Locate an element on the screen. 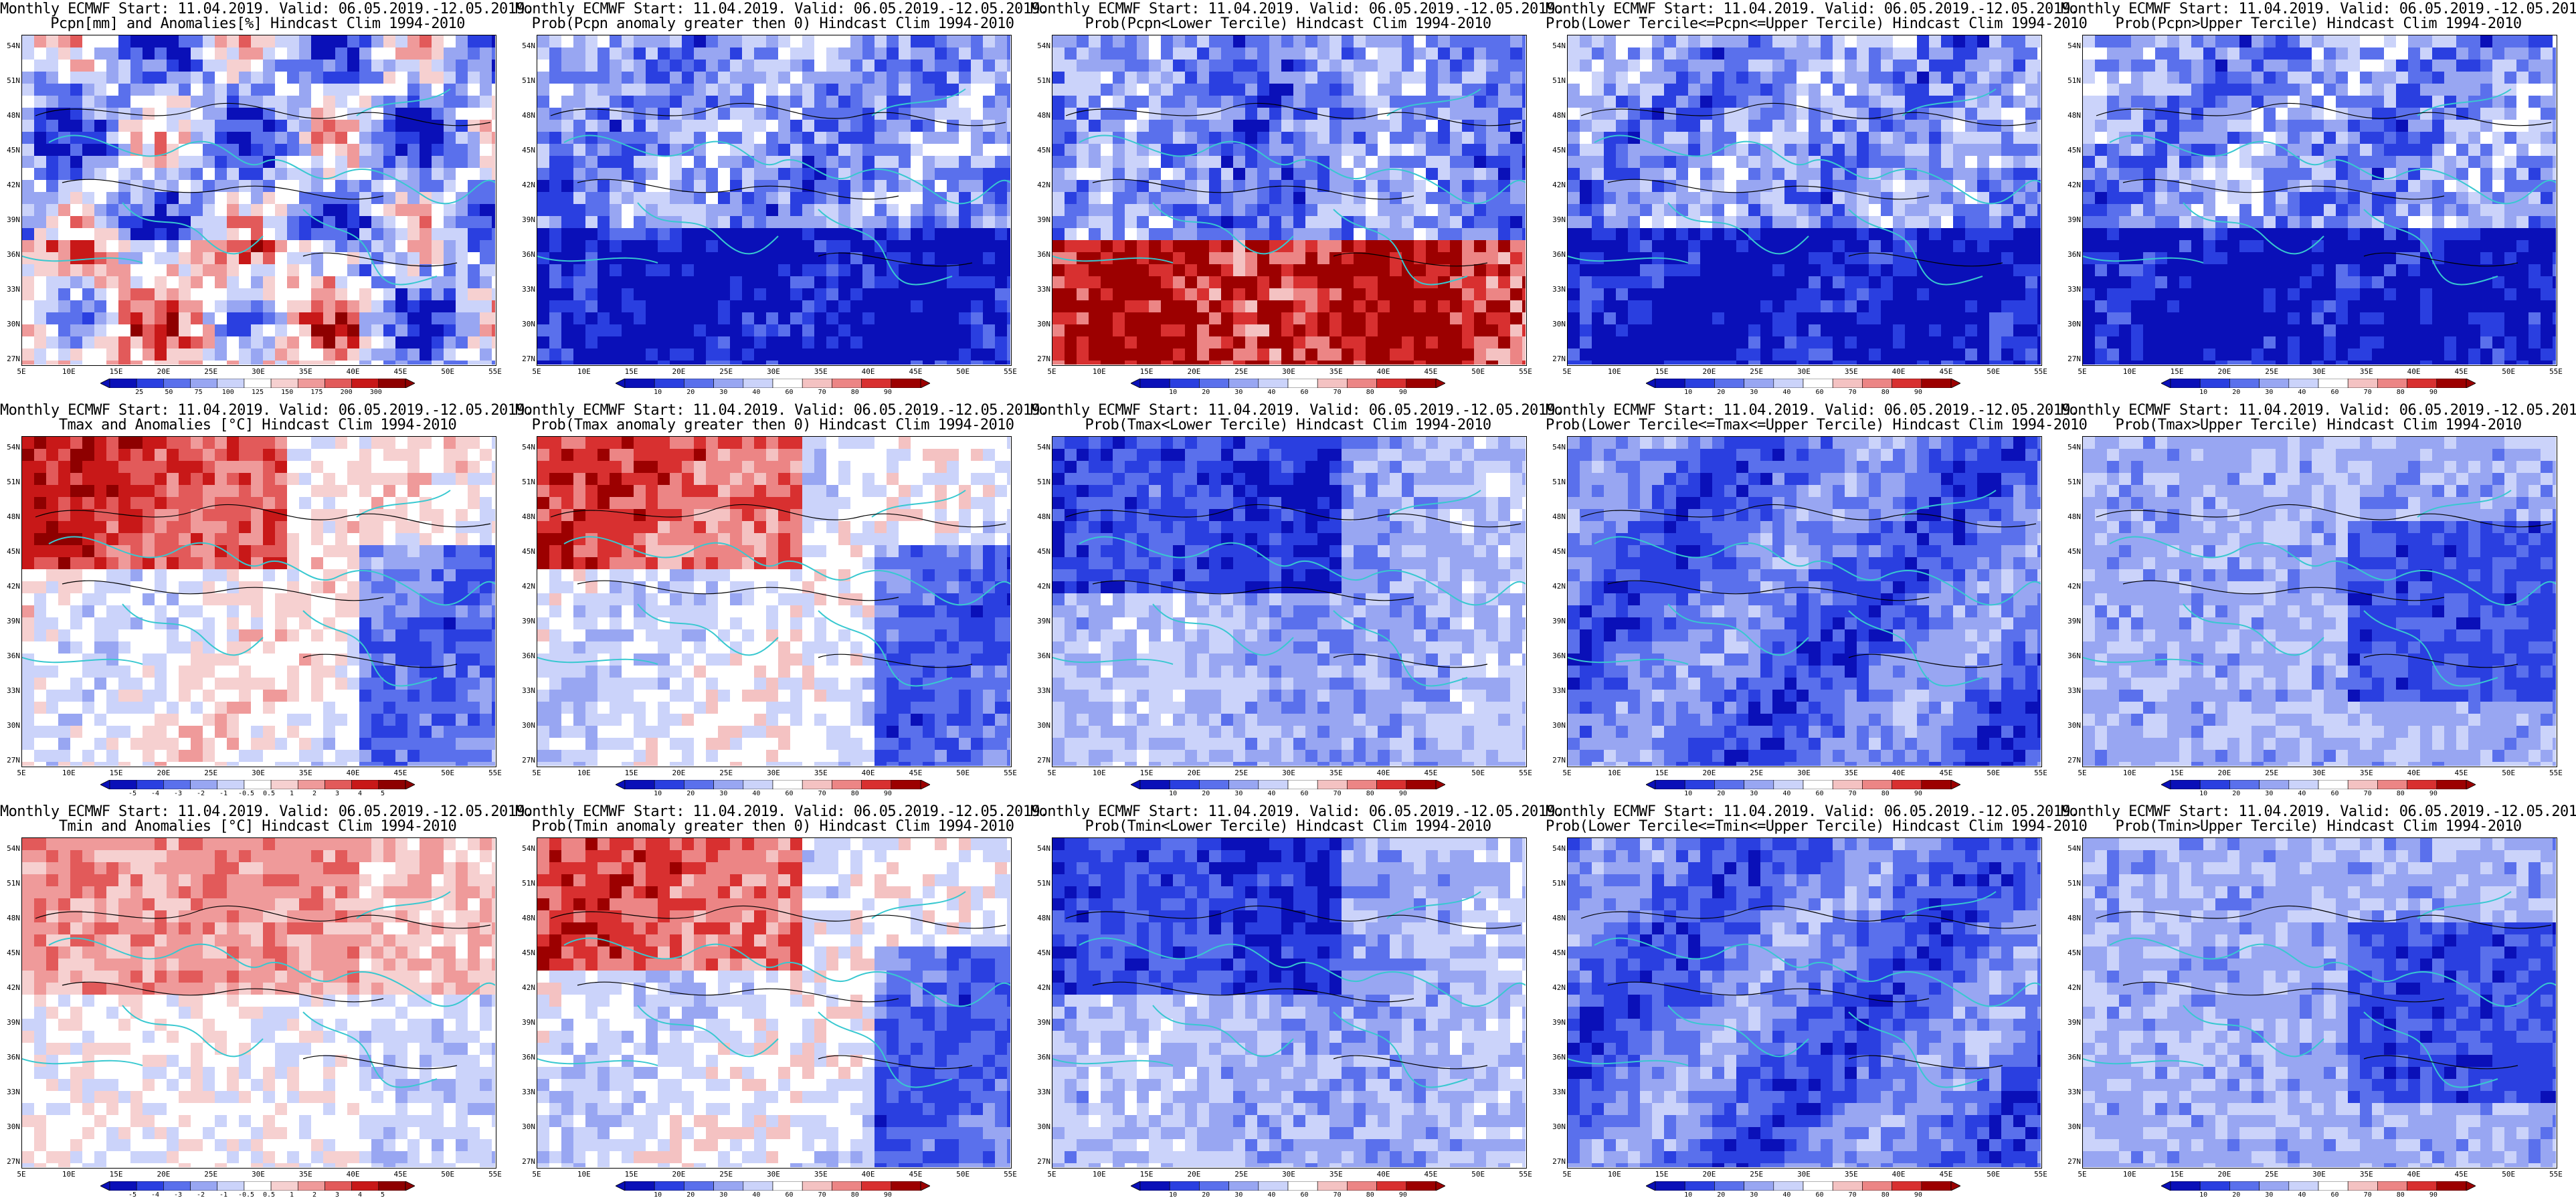 The height and width of the screenshot is (1204, 2576). colorbar-tick-label: 30 is located at coordinates (1238, 392).